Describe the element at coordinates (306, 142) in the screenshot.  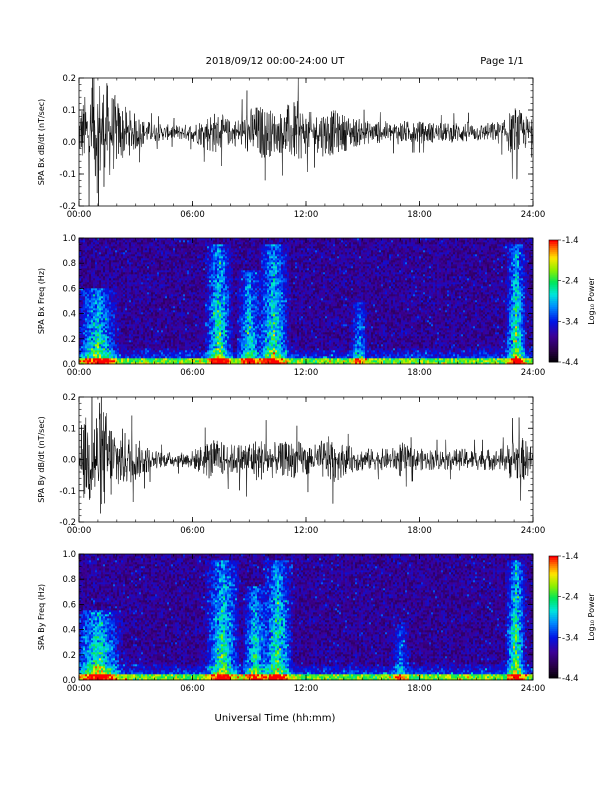
I see `plot-frame` at that location.